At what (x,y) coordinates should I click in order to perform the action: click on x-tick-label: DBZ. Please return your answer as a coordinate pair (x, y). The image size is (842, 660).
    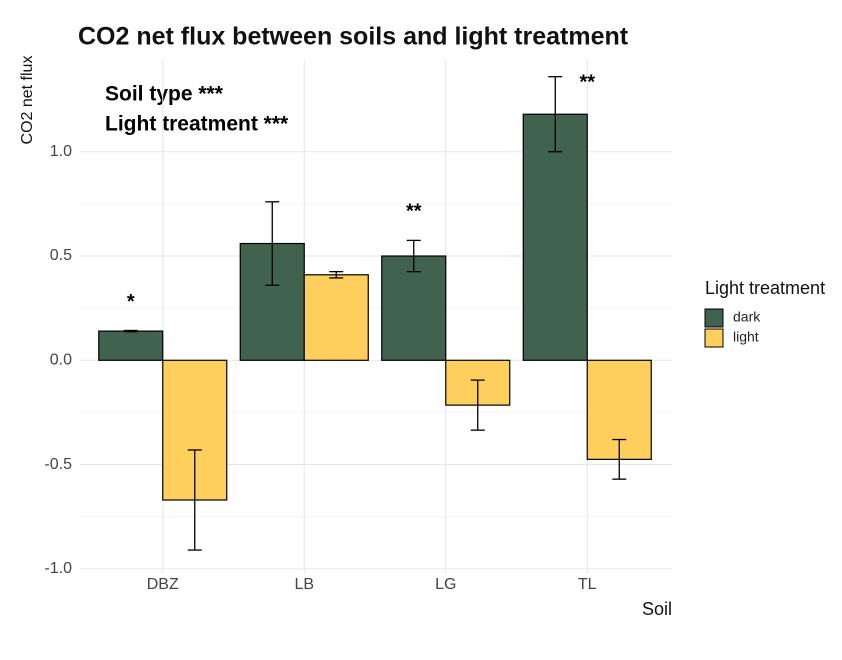
    Looking at the image, I should click on (163, 584).